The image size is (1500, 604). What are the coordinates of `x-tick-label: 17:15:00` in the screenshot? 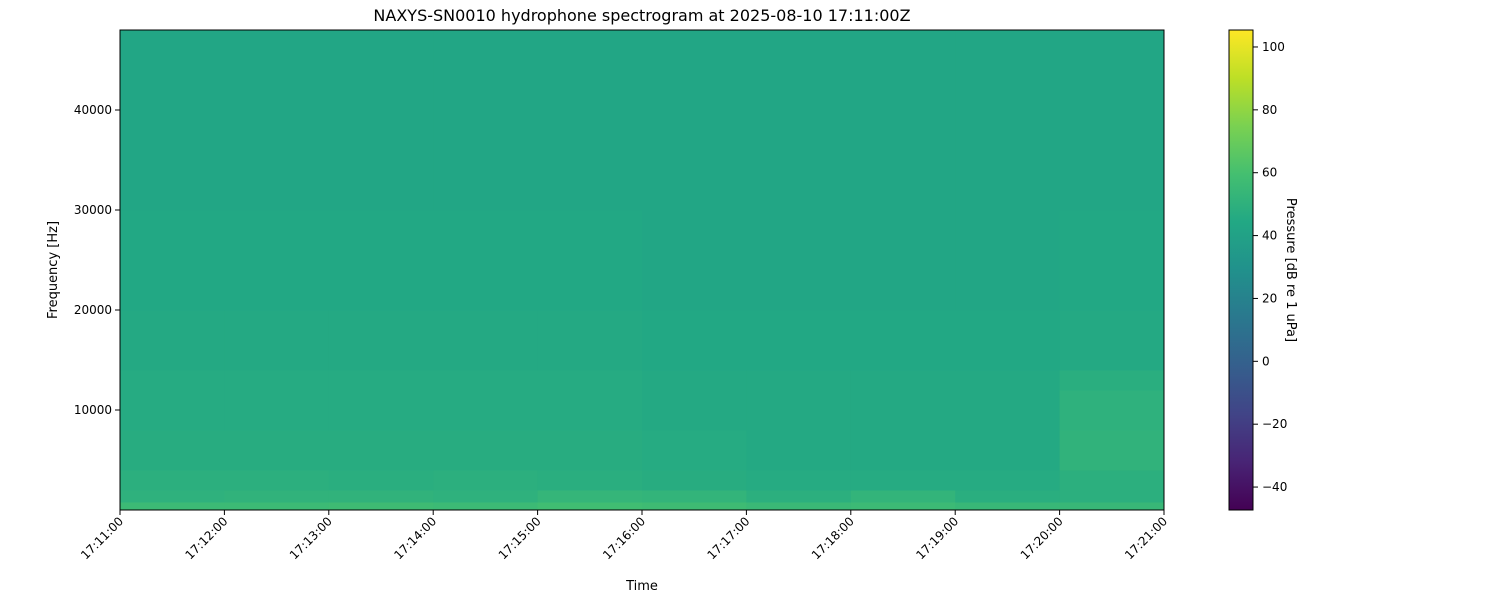 It's located at (520, 538).